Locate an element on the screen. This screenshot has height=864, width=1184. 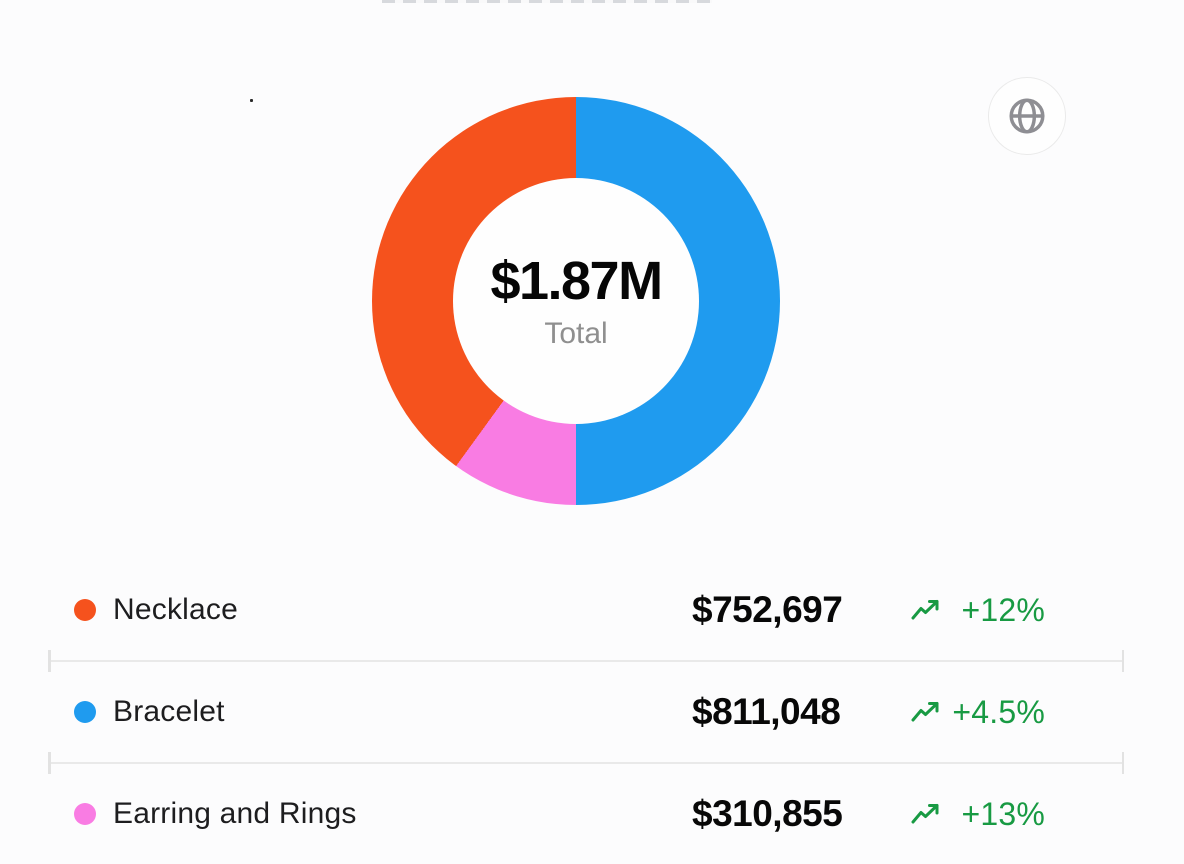
cropped-text-artifact is located at coordinates (547, 1).